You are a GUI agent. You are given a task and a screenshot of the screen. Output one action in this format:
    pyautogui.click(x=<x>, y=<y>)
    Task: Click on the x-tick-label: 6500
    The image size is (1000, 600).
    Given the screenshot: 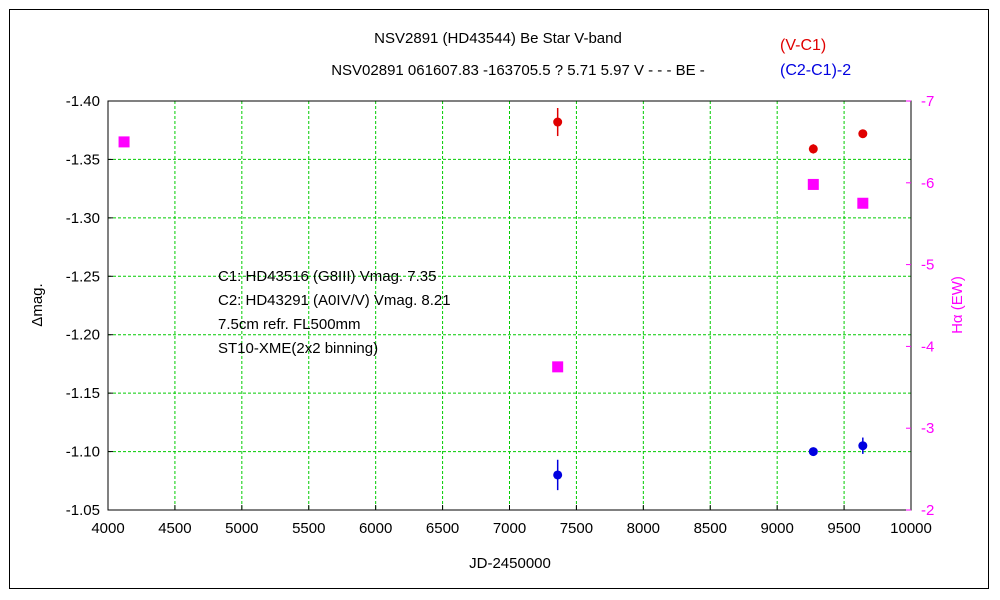 What is the action you would take?
    pyautogui.click(x=442, y=528)
    